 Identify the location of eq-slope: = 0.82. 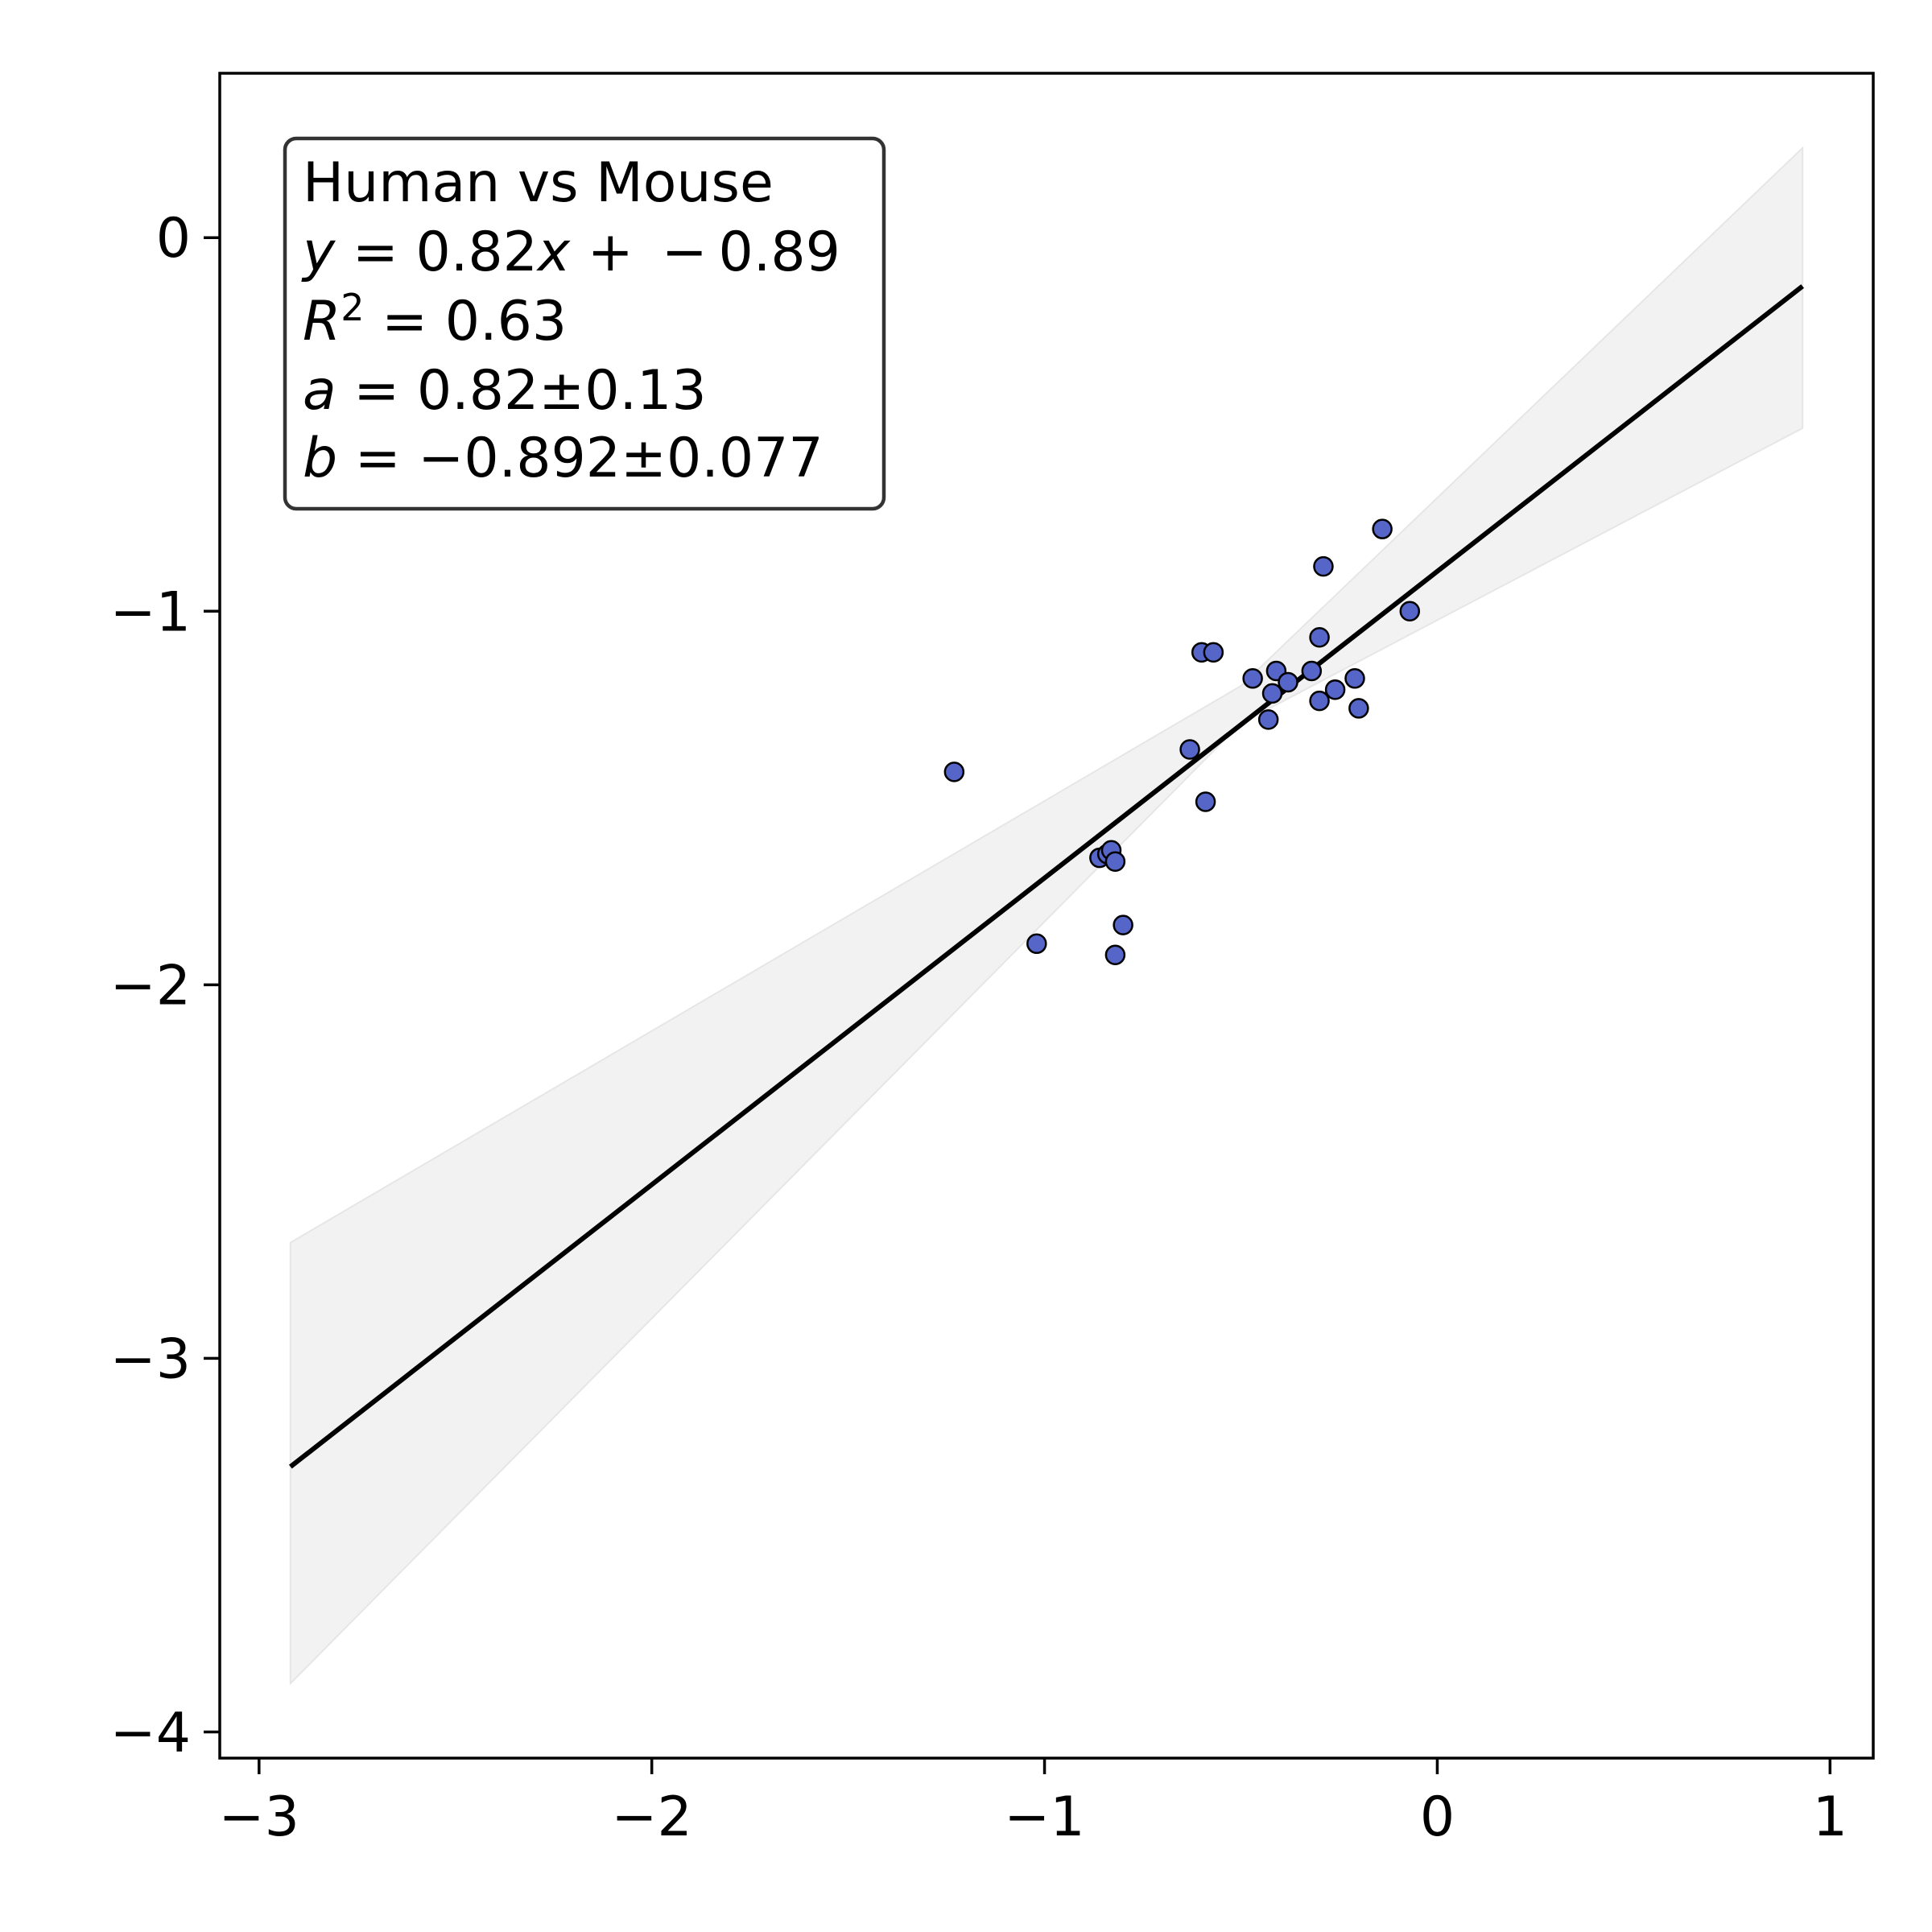
(436, 252).